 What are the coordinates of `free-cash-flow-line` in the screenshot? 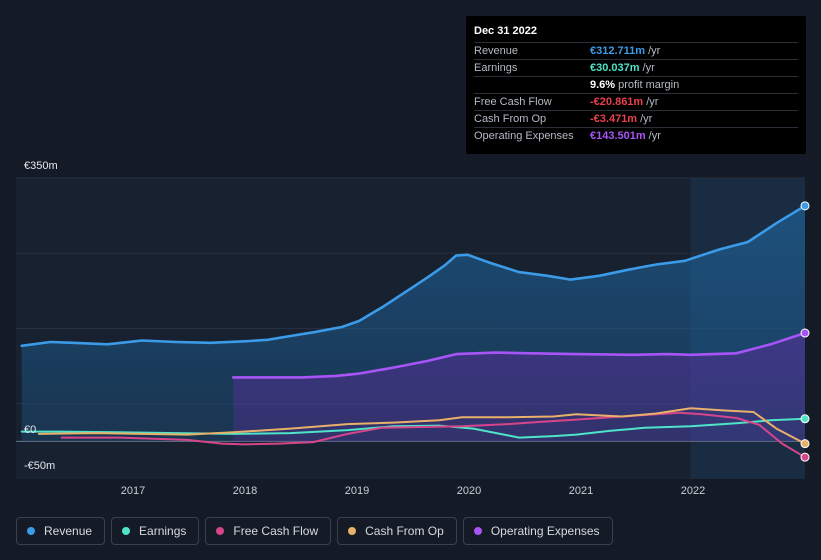 It's located at (433, 435).